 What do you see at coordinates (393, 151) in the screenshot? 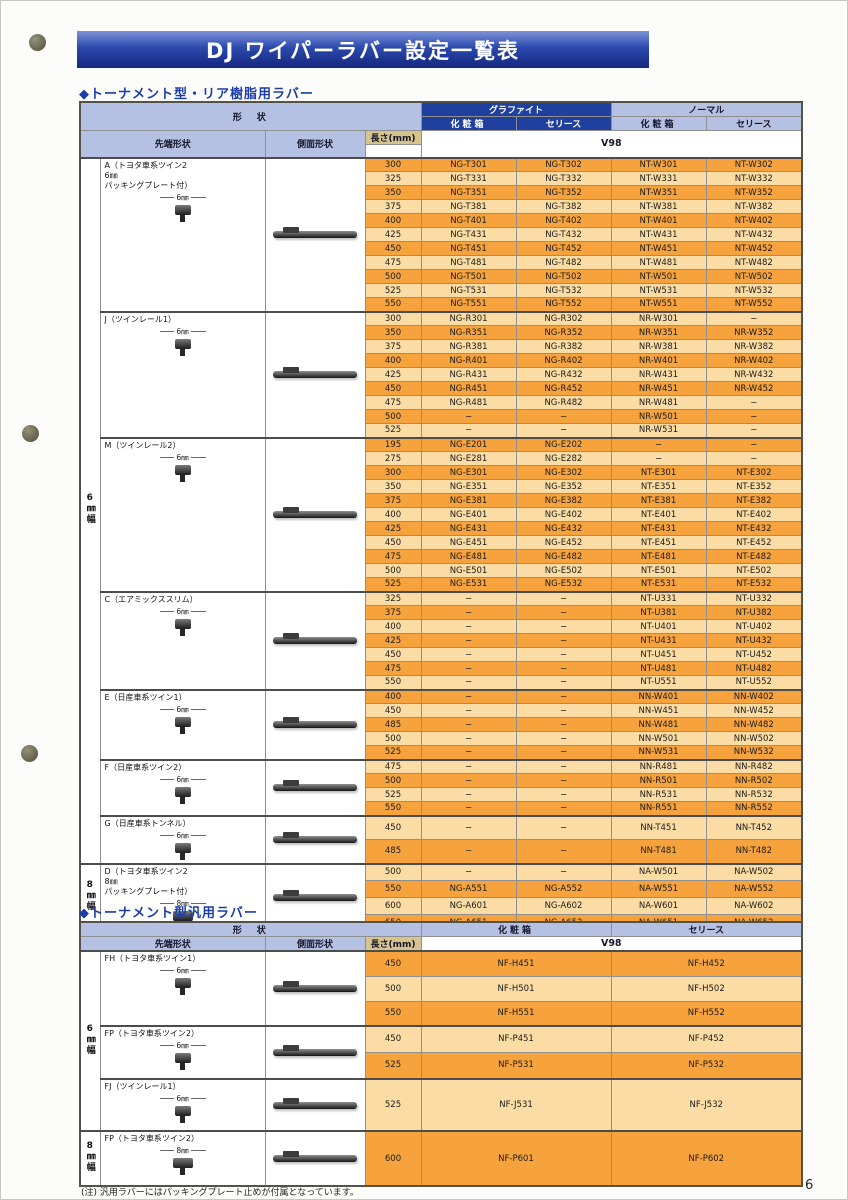
I see `header-length-spacer` at bounding box center [393, 151].